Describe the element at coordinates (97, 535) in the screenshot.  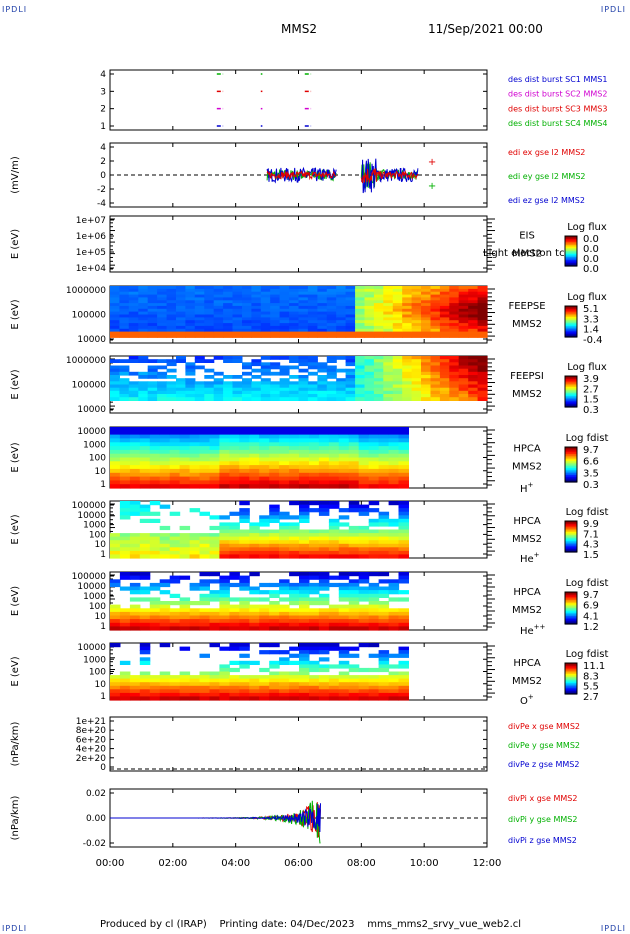
I see `y-tick-label: 100` at that location.